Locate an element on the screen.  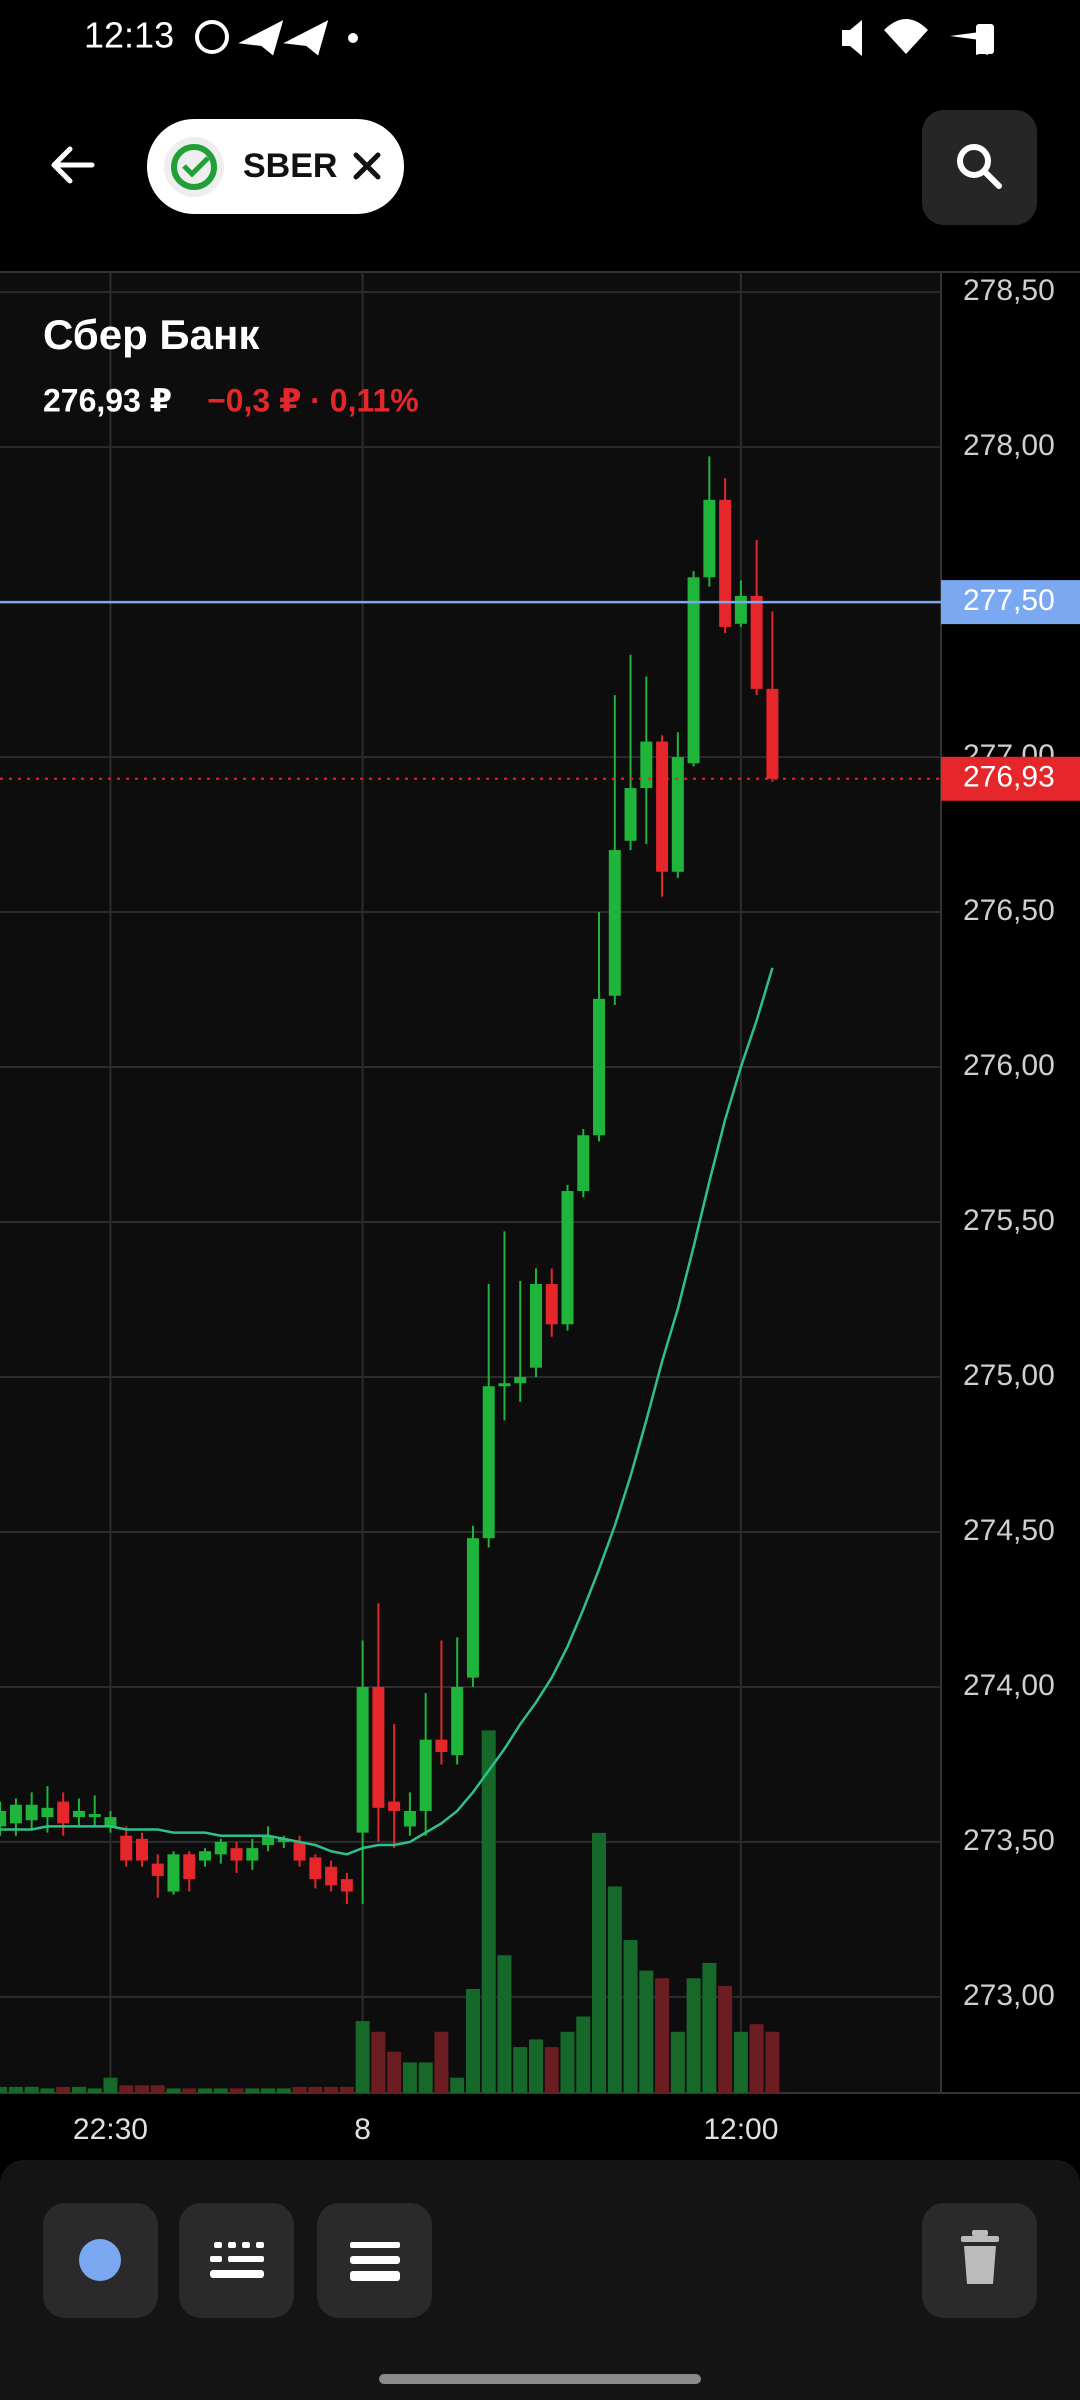
whatsapp-icon is located at coordinates (212, 37).